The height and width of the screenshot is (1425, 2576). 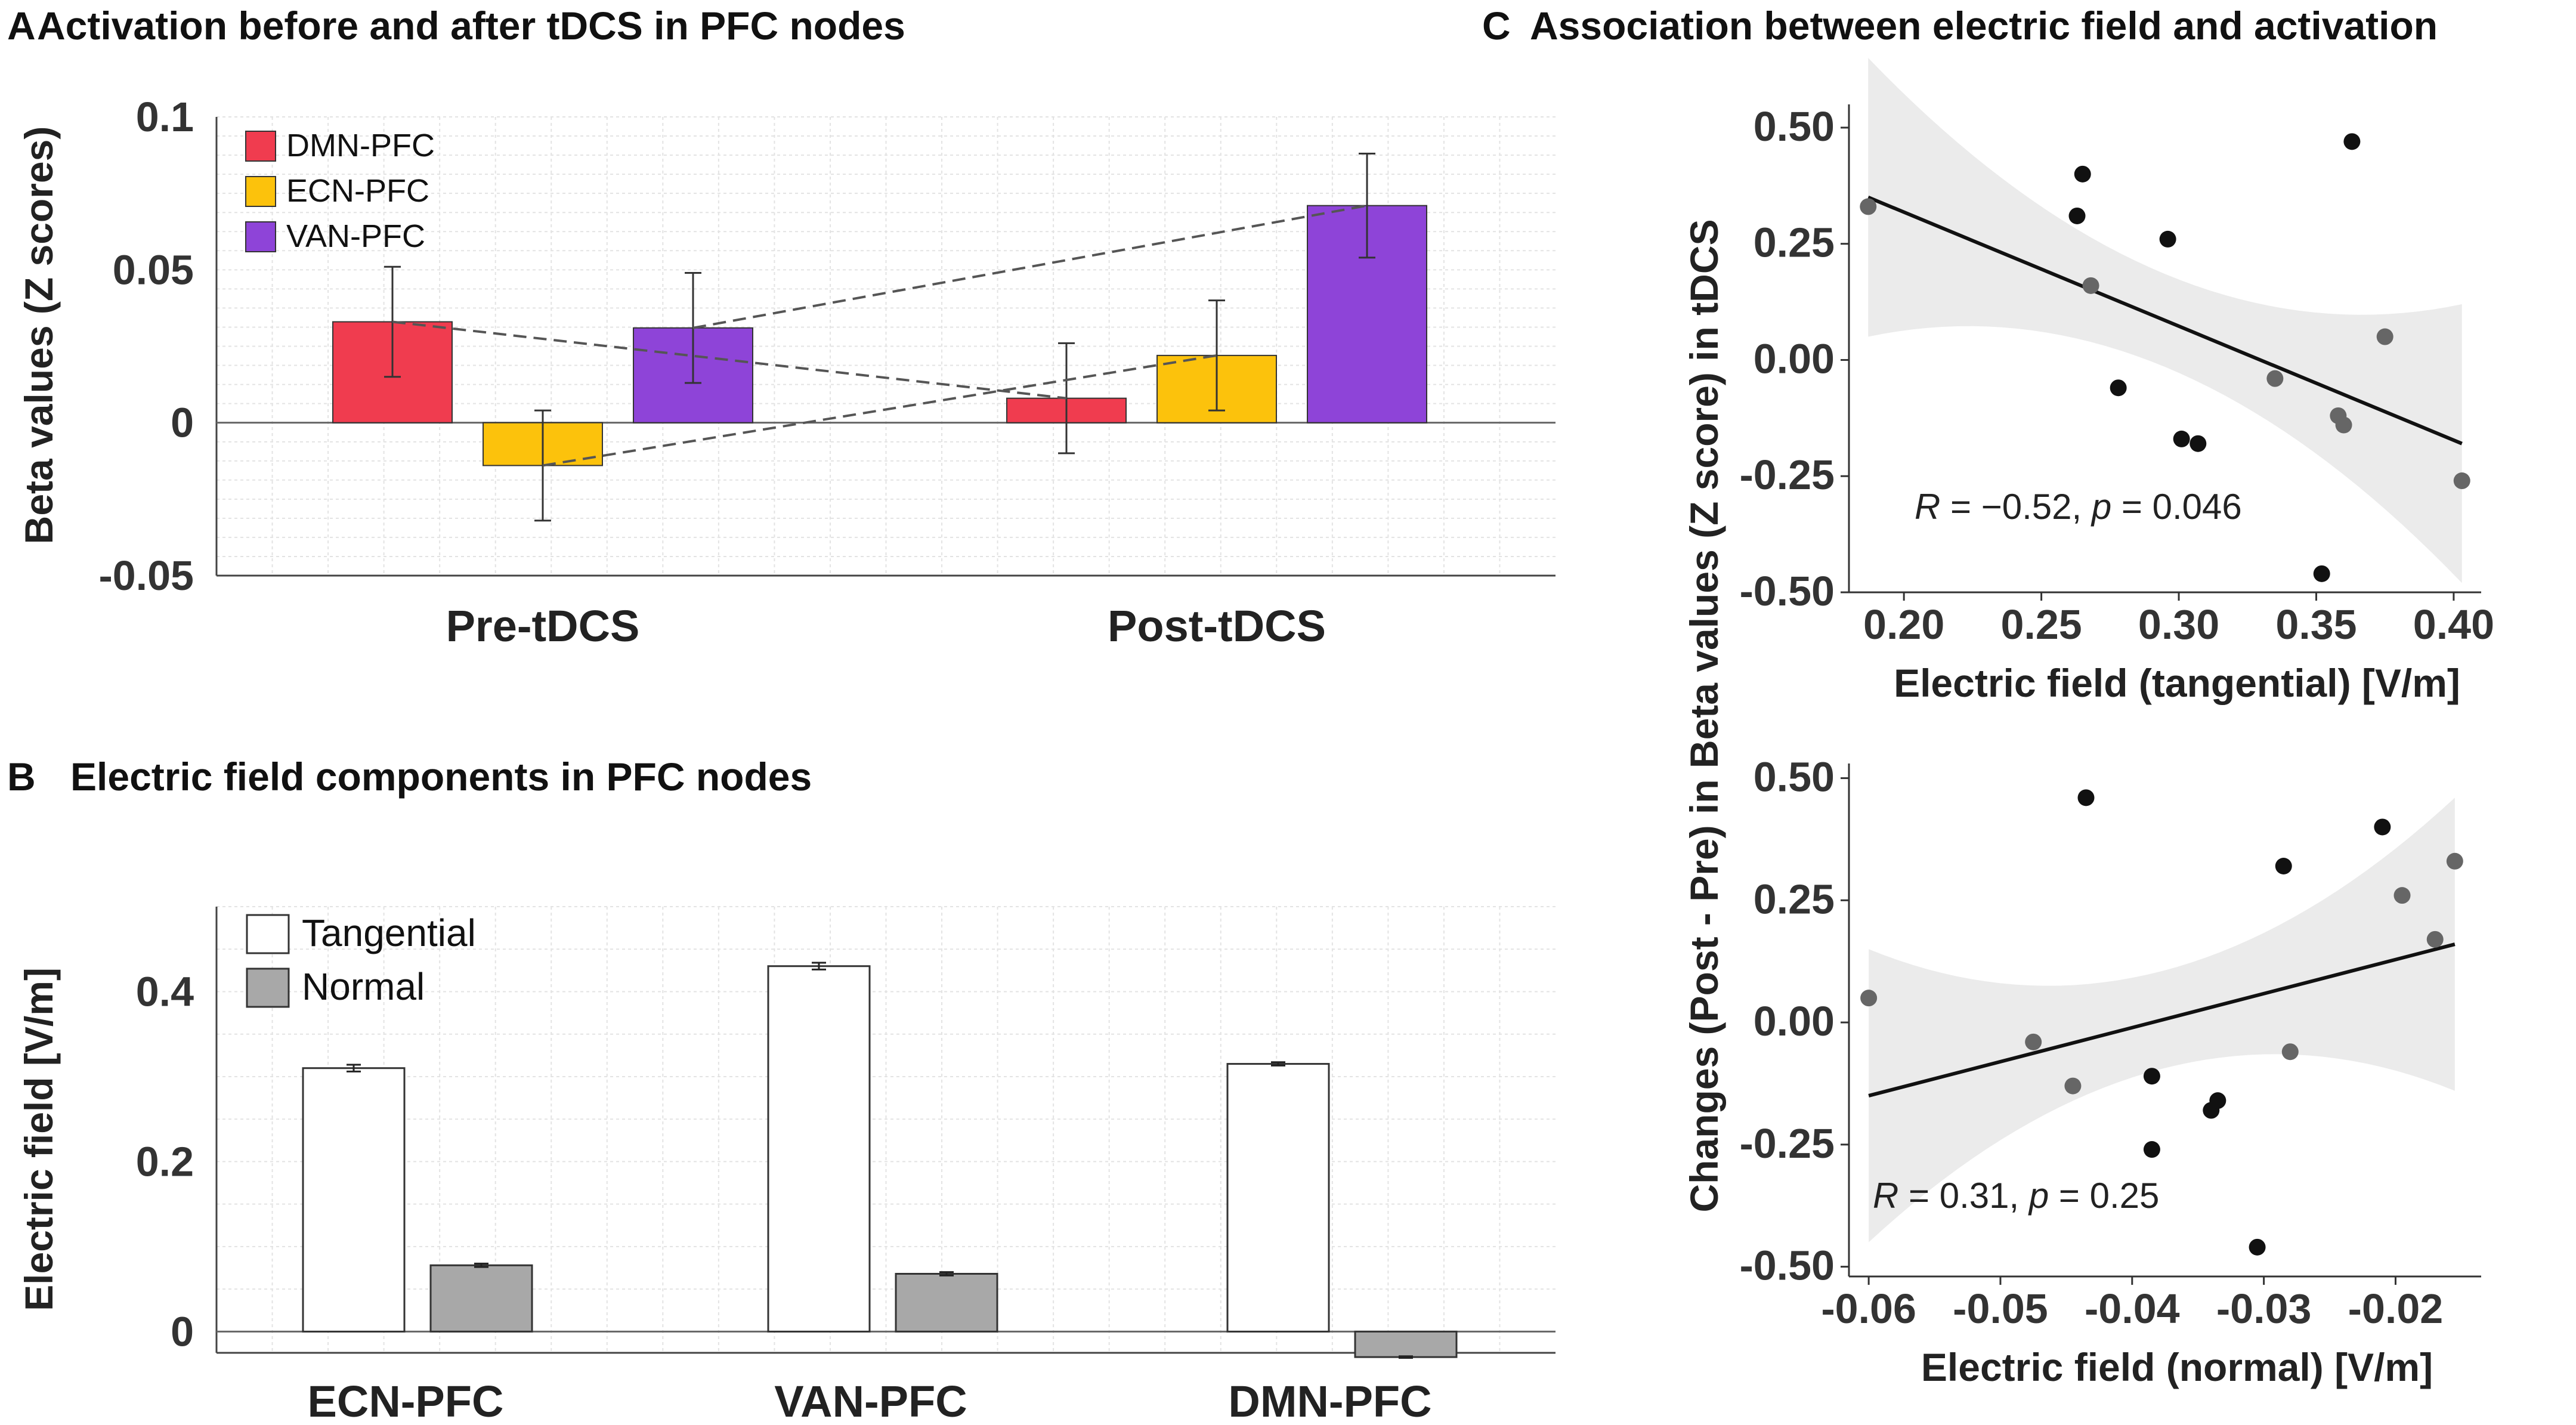 What do you see at coordinates (355, 236) in the screenshot?
I see `legend-label: VAN-PFC` at bounding box center [355, 236].